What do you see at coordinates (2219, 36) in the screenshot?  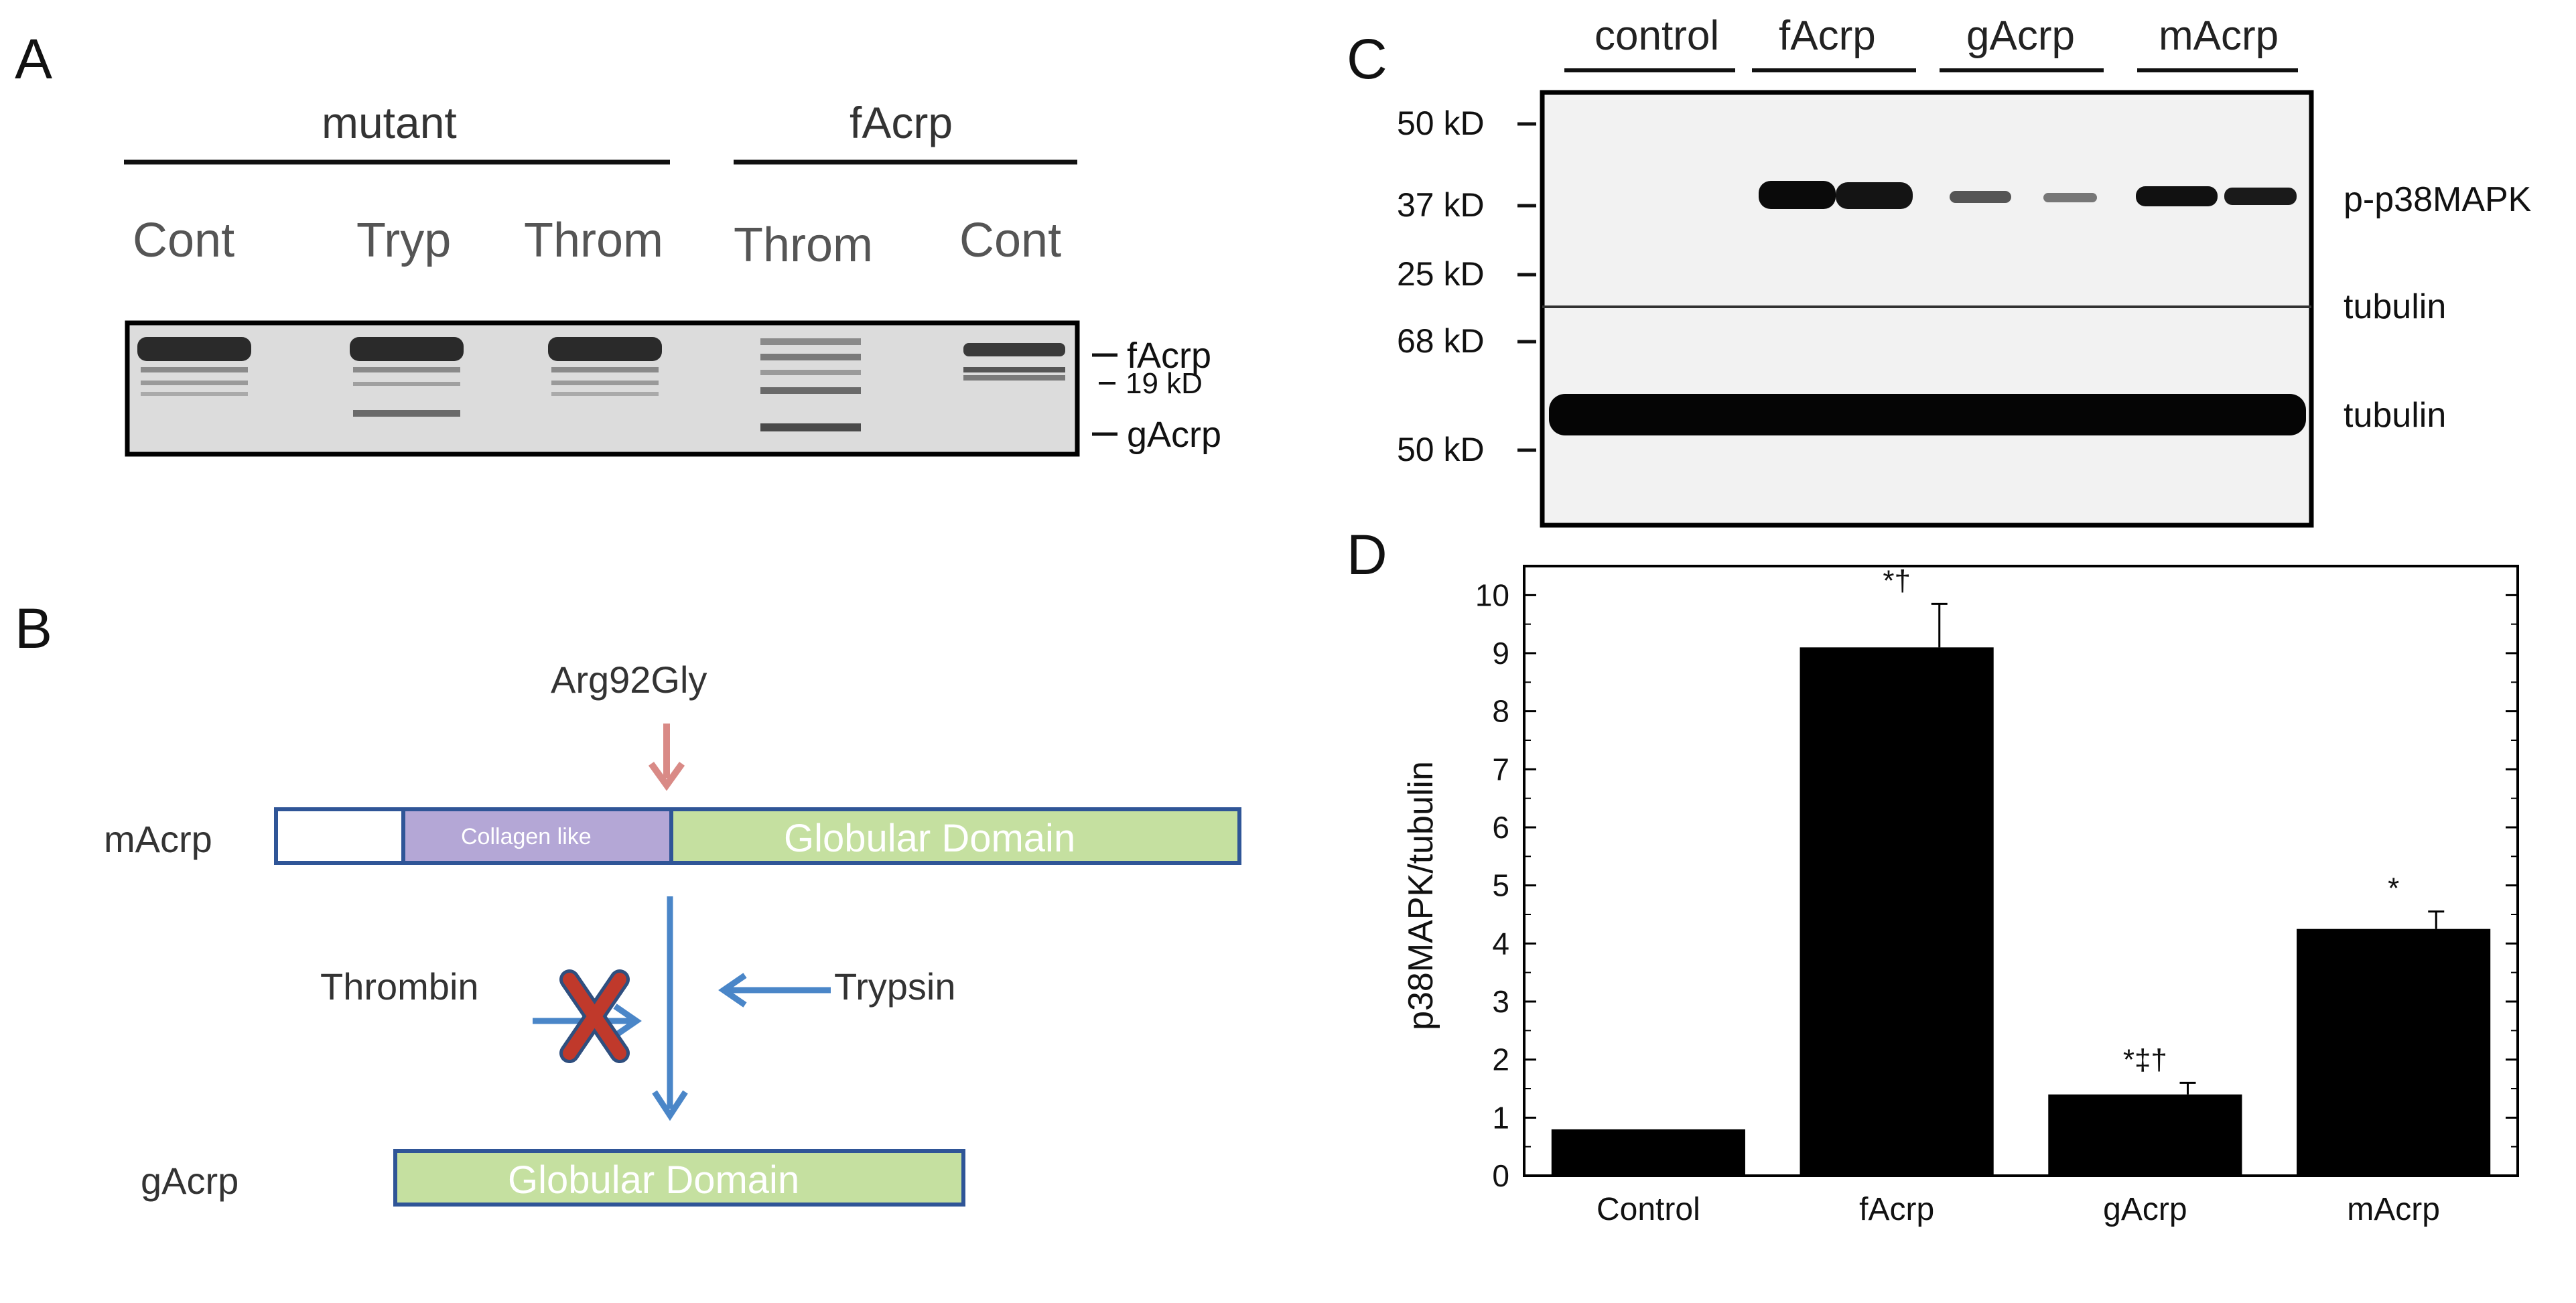 I see `blot-group-label: mAcrp` at bounding box center [2219, 36].